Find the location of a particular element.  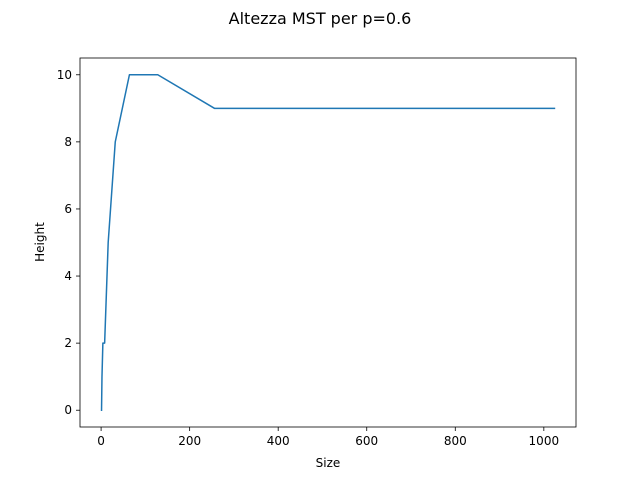

x-tick-label: 600 is located at coordinates (366, 441).